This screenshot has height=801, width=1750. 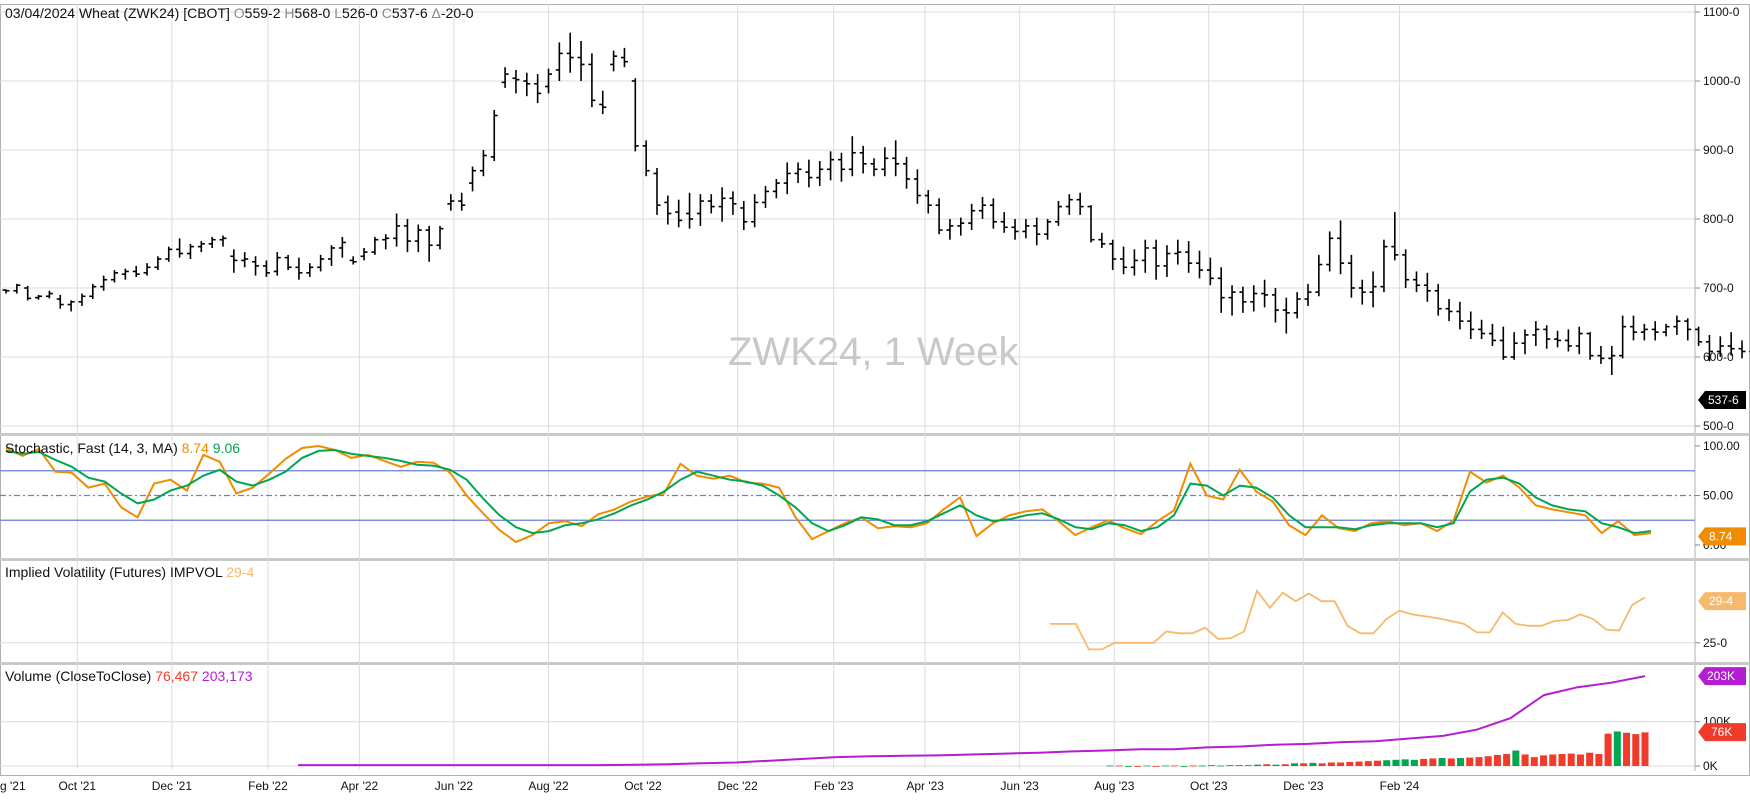 I want to click on x-tick-label: Aug '23, so click(x=1114, y=786).